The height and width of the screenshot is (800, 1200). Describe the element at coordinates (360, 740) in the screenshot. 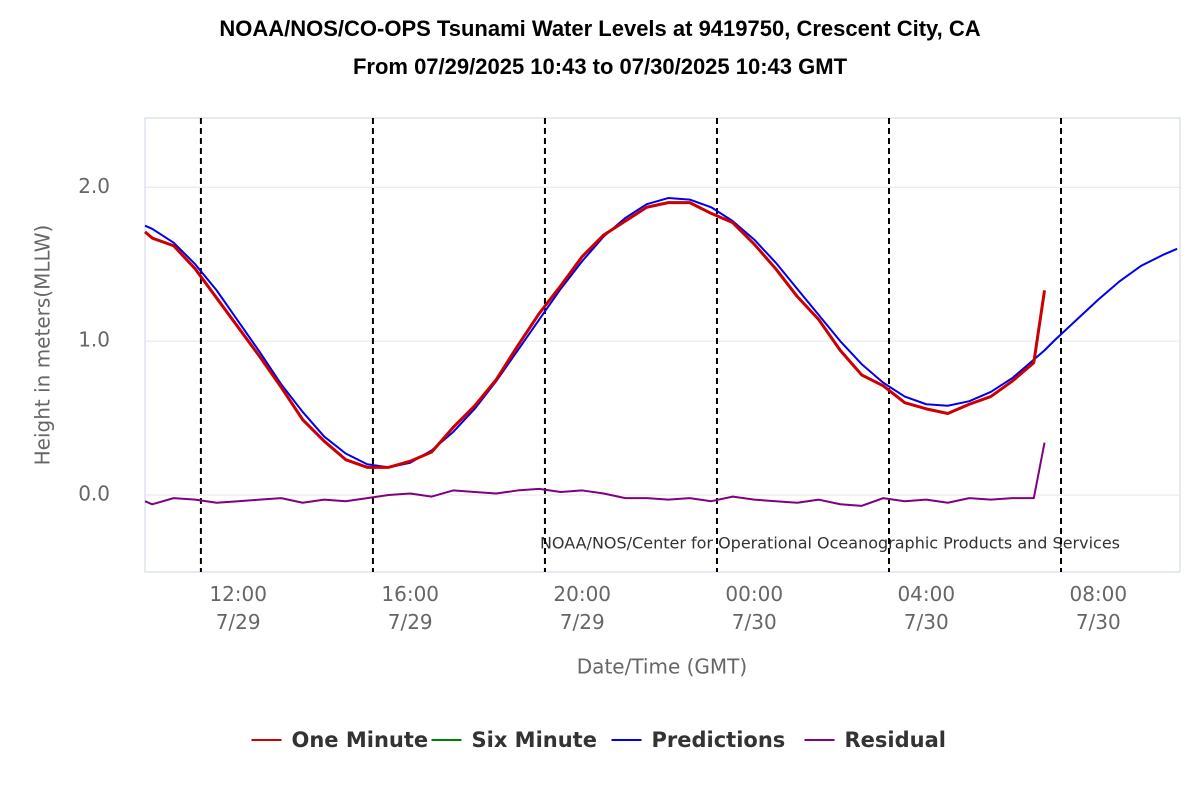

I see `legend-label: One Minute` at that location.